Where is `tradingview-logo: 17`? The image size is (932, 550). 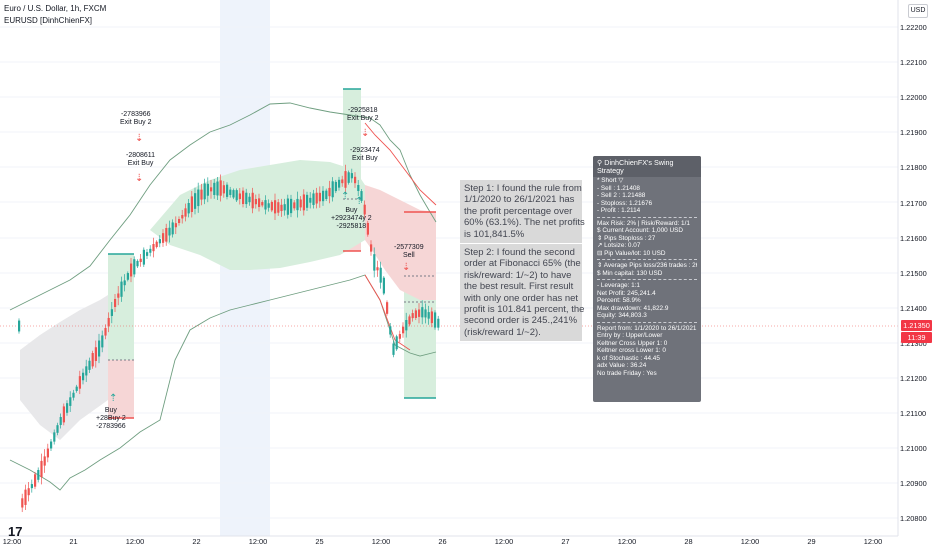
tradingview-logo: 17 is located at coordinates (15, 531).